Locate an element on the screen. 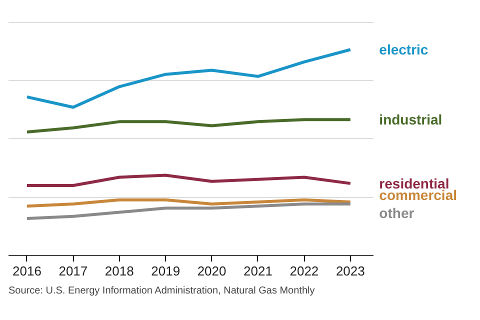 The image size is (480, 320). text: industrial is located at coordinates (410, 120).